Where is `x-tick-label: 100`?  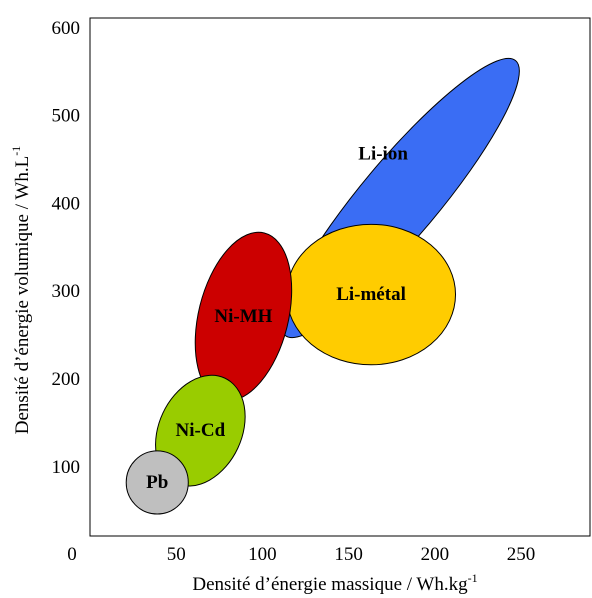
x-tick-label: 100 is located at coordinates (262, 554).